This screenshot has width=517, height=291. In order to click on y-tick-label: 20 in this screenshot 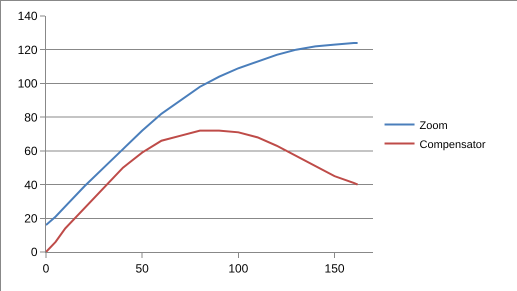, I will do `click(31, 218)`.